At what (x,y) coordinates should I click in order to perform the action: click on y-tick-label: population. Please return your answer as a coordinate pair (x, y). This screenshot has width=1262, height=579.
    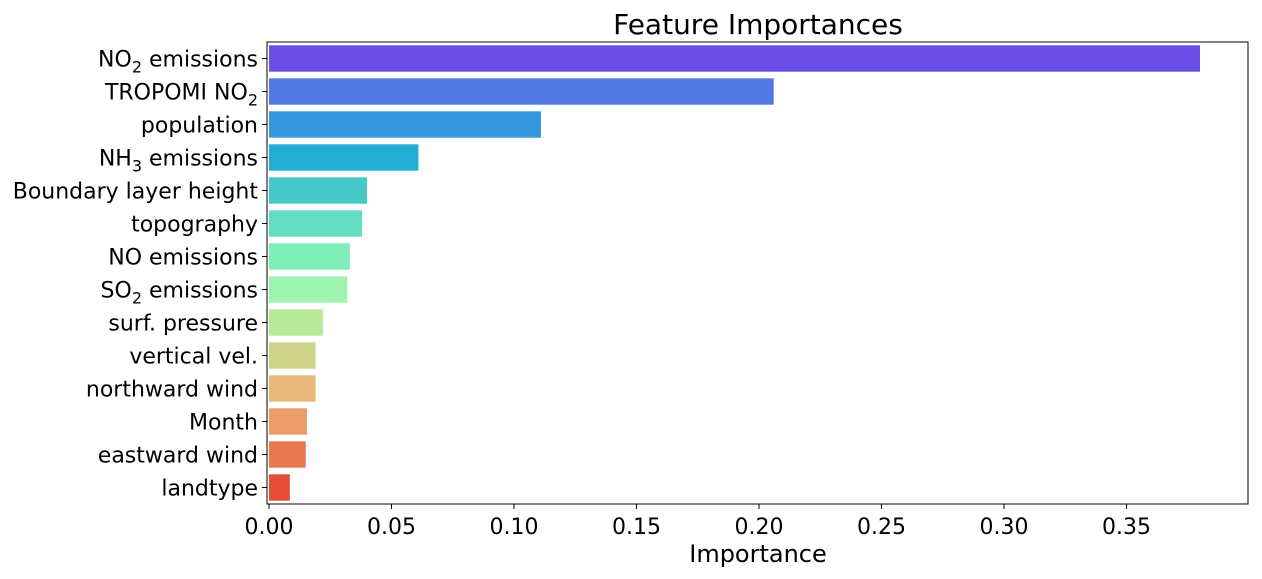
    Looking at the image, I should click on (199, 126).